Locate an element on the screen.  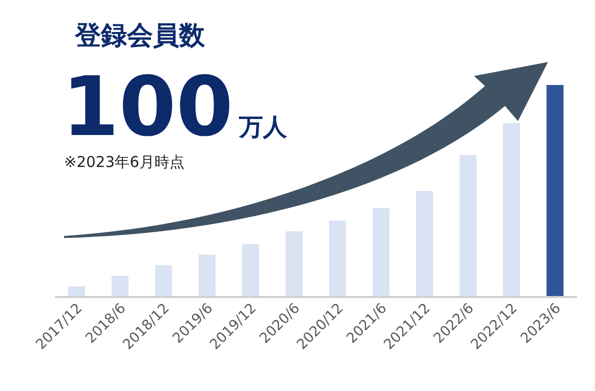
chart-title: 登録会員数 is located at coordinates (140, 36).